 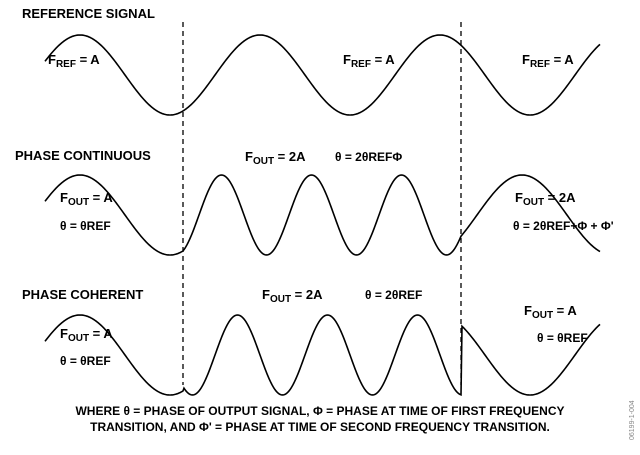 What do you see at coordinates (632, 420) in the screenshot?
I see `figure-id: 06199-1-004` at bounding box center [632, 420].